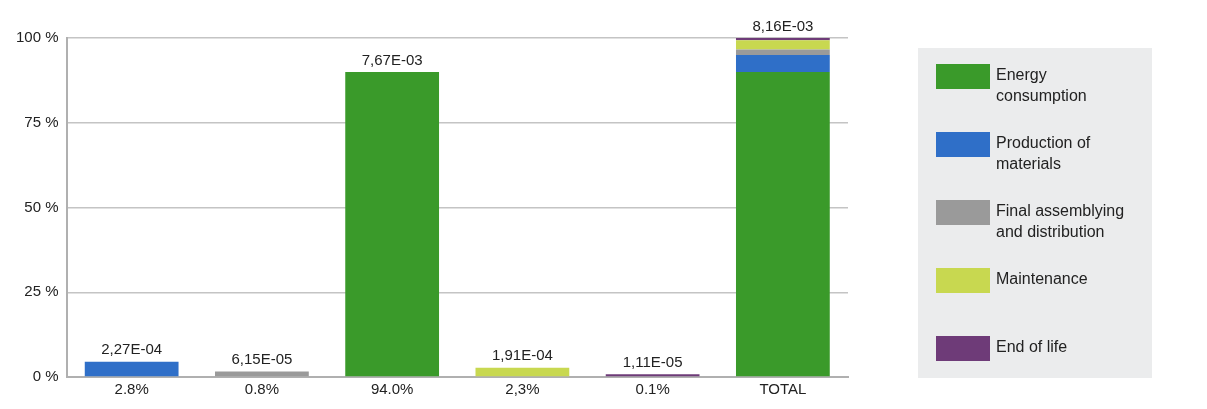  What do you see at coordinates (41, 291) in the screenshot?
I see `y-tick-label: 25 %` at bounding box center [41, 291].